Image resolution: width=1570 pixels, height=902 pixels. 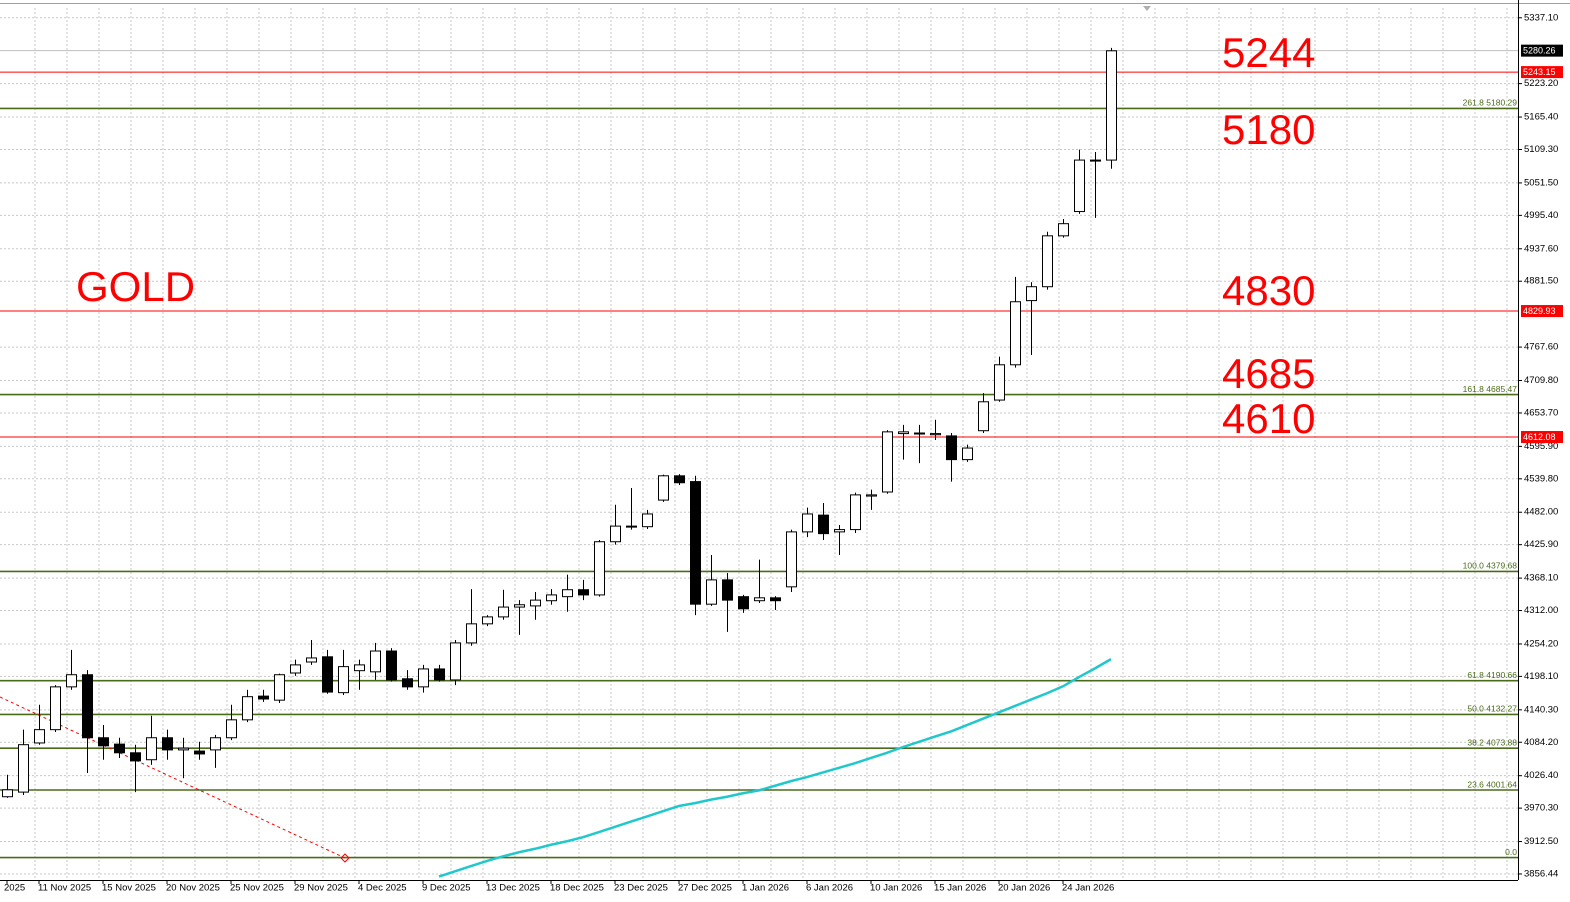 What do you see at coordinates (765, 888) in the screenshot?
I see `x-tick-label: 1 Jan 2026` at bounding box center [765, 888].